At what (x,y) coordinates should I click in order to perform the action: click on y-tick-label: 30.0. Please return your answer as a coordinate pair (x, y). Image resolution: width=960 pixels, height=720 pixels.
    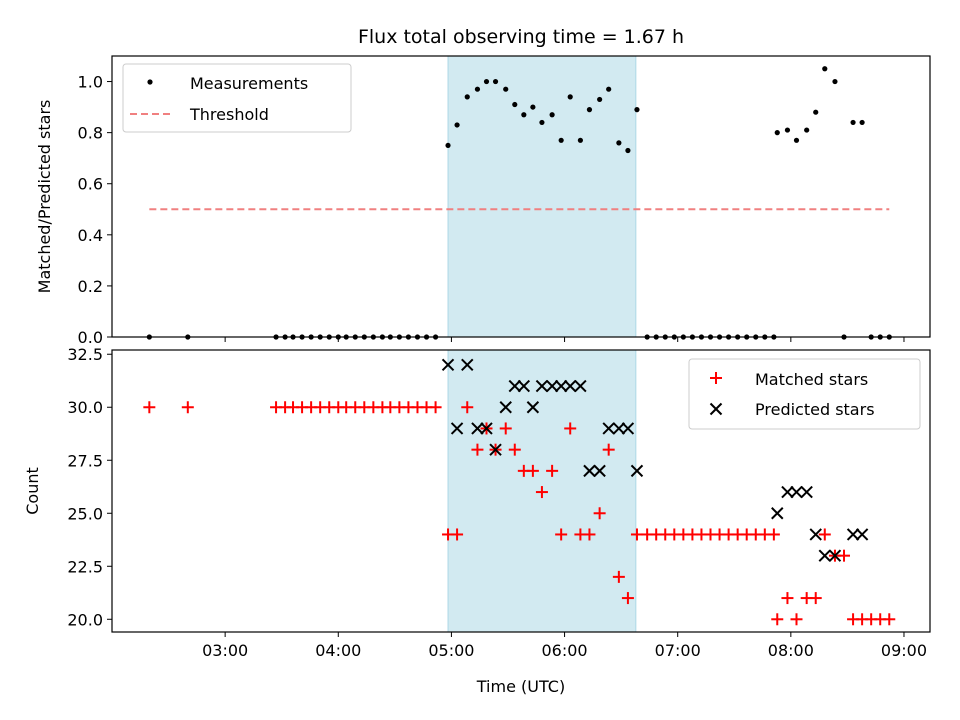
    Looking at the image, I should click on (85, 407).